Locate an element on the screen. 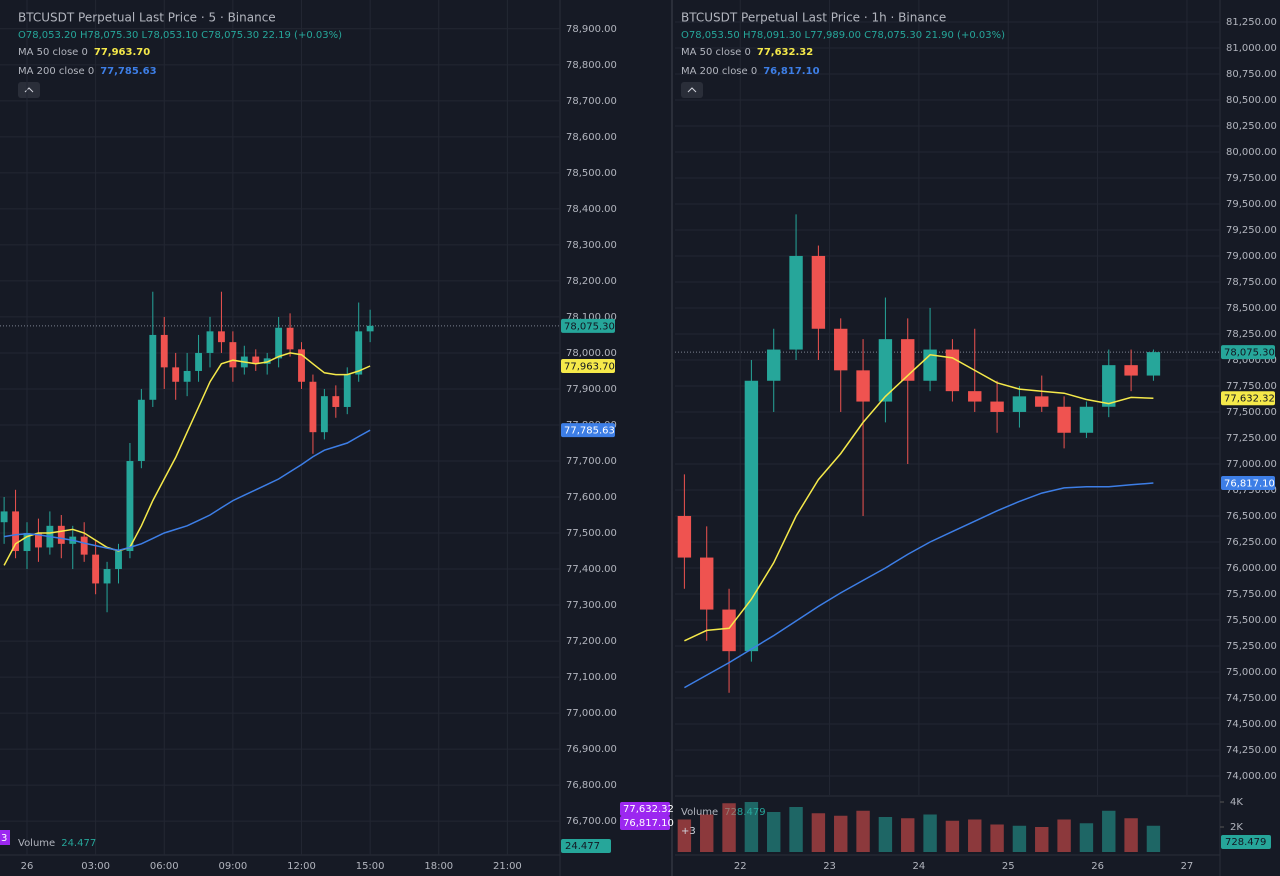 This screenshot has height=876, width=1280. y-tick-label: 80,500.00 is located at coordinates (1251, 100).